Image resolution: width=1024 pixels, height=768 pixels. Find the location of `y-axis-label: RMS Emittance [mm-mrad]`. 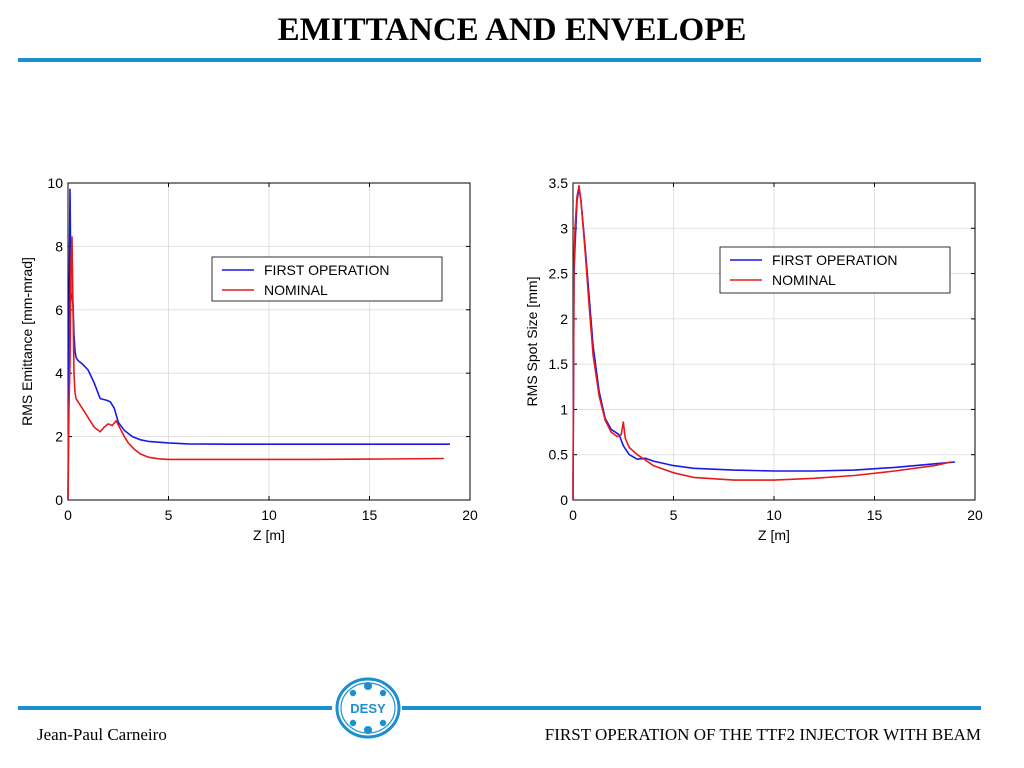

y-axis-label: RMS Emittance [mm-mrad] is located at coordinates (27, 341).